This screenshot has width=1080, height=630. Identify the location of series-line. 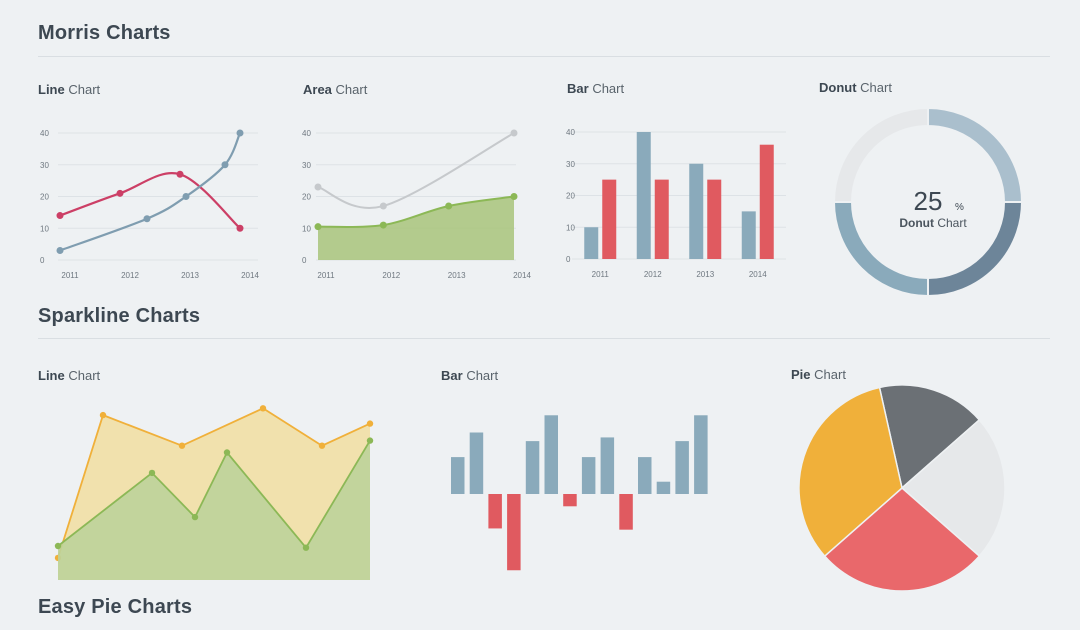
(416, 212).